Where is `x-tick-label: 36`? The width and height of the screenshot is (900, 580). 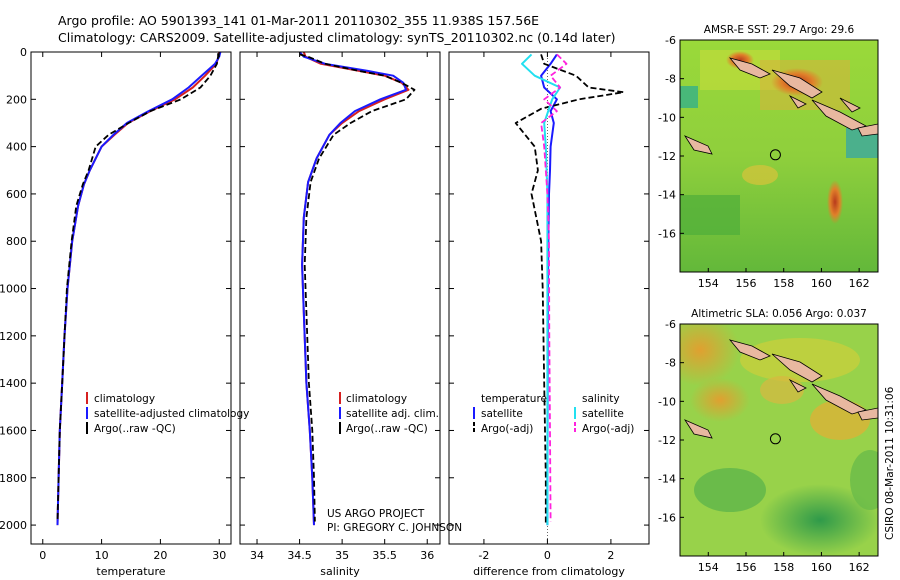
x-tick-label: 36 is located at coordinates (427, 555).